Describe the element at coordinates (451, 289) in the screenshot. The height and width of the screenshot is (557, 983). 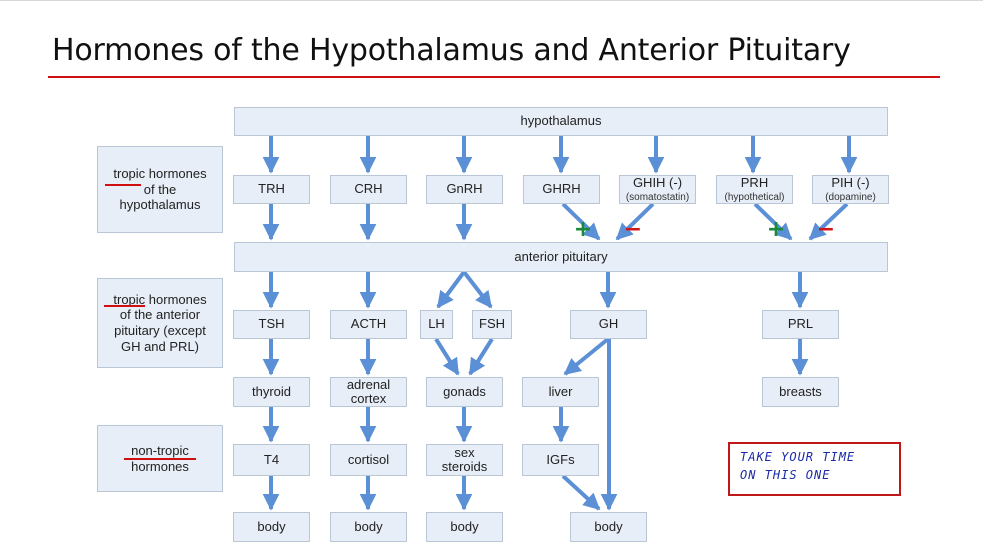
I see `arrow-ap-lh` at that location.